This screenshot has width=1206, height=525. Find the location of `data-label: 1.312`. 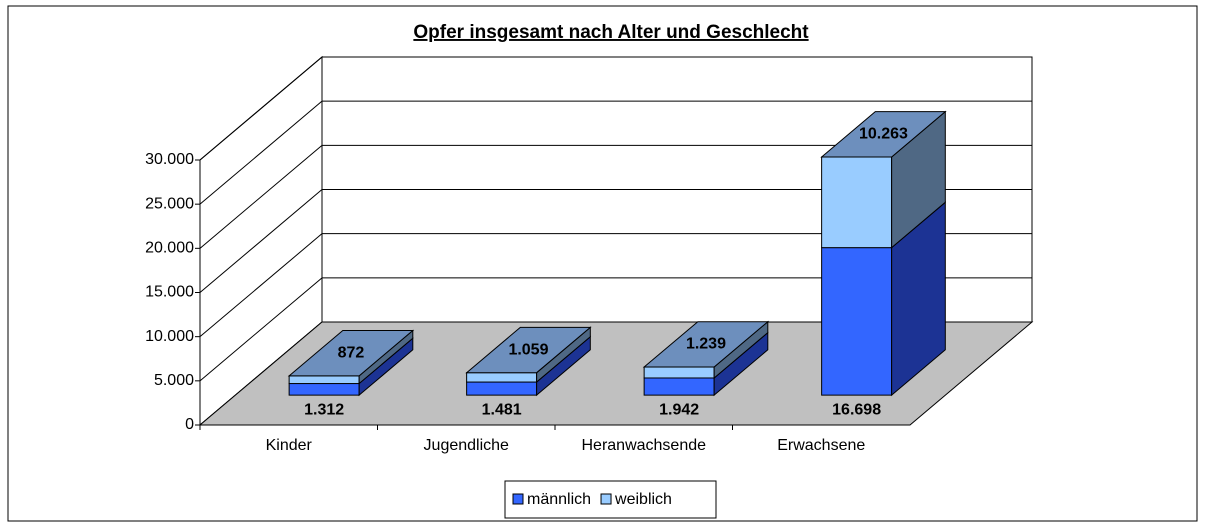

data-label: 1.312 is located at coordinates (324, 409).